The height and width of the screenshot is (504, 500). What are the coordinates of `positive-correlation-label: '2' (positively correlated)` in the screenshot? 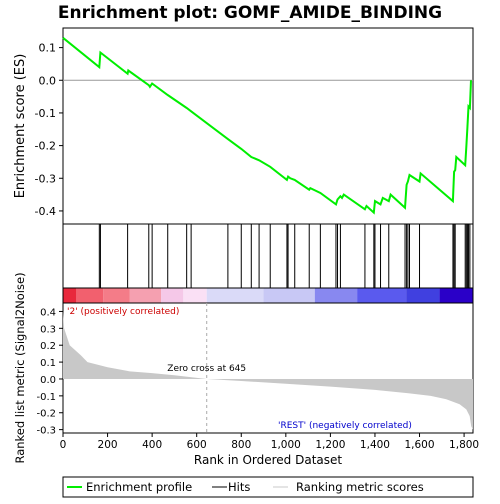 It's located at (123, 312).